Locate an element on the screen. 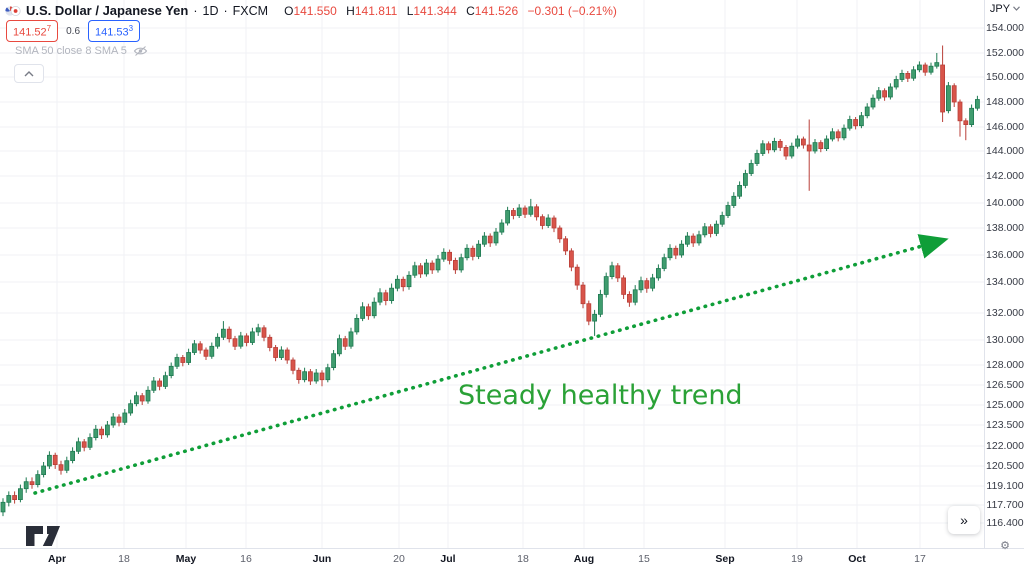 This screenshot has width=1024, height=570. price-axis-label: 117.700 is located at coordinates (1005, 505).